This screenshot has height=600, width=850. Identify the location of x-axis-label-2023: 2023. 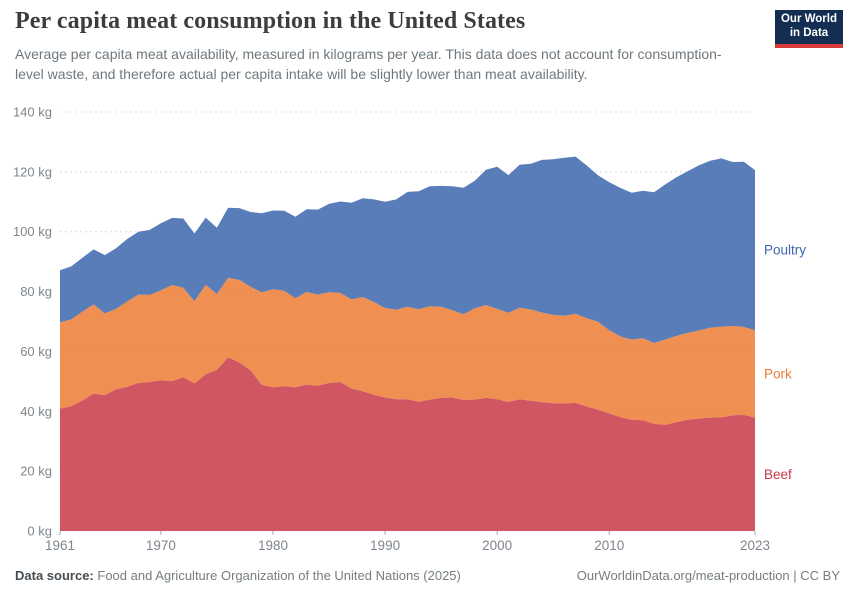
(755, 545).